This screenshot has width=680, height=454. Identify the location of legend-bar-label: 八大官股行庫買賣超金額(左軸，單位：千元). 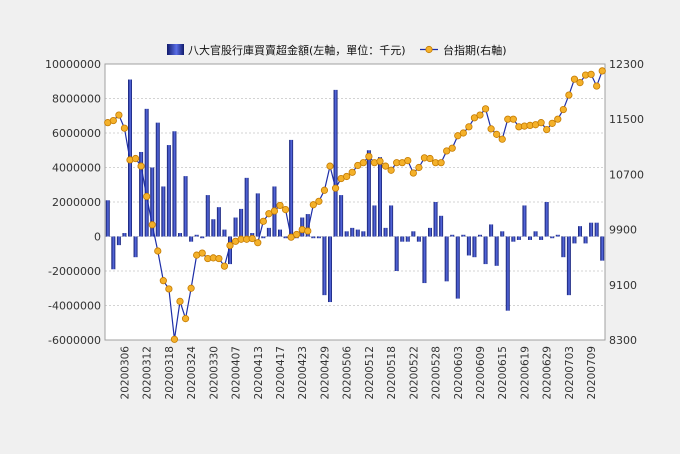
(297, 50).